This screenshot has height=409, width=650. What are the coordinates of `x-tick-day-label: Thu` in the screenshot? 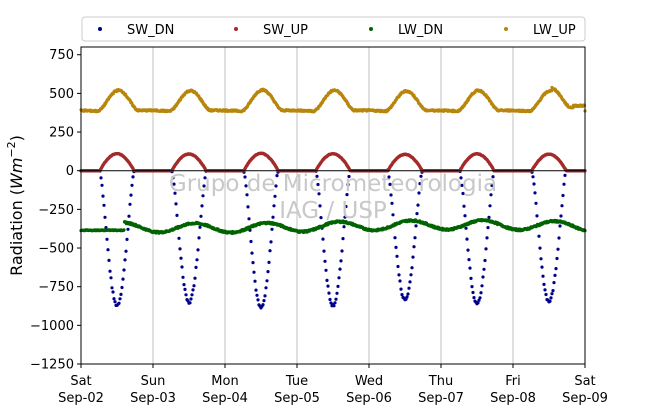 It's located at (440, 381).